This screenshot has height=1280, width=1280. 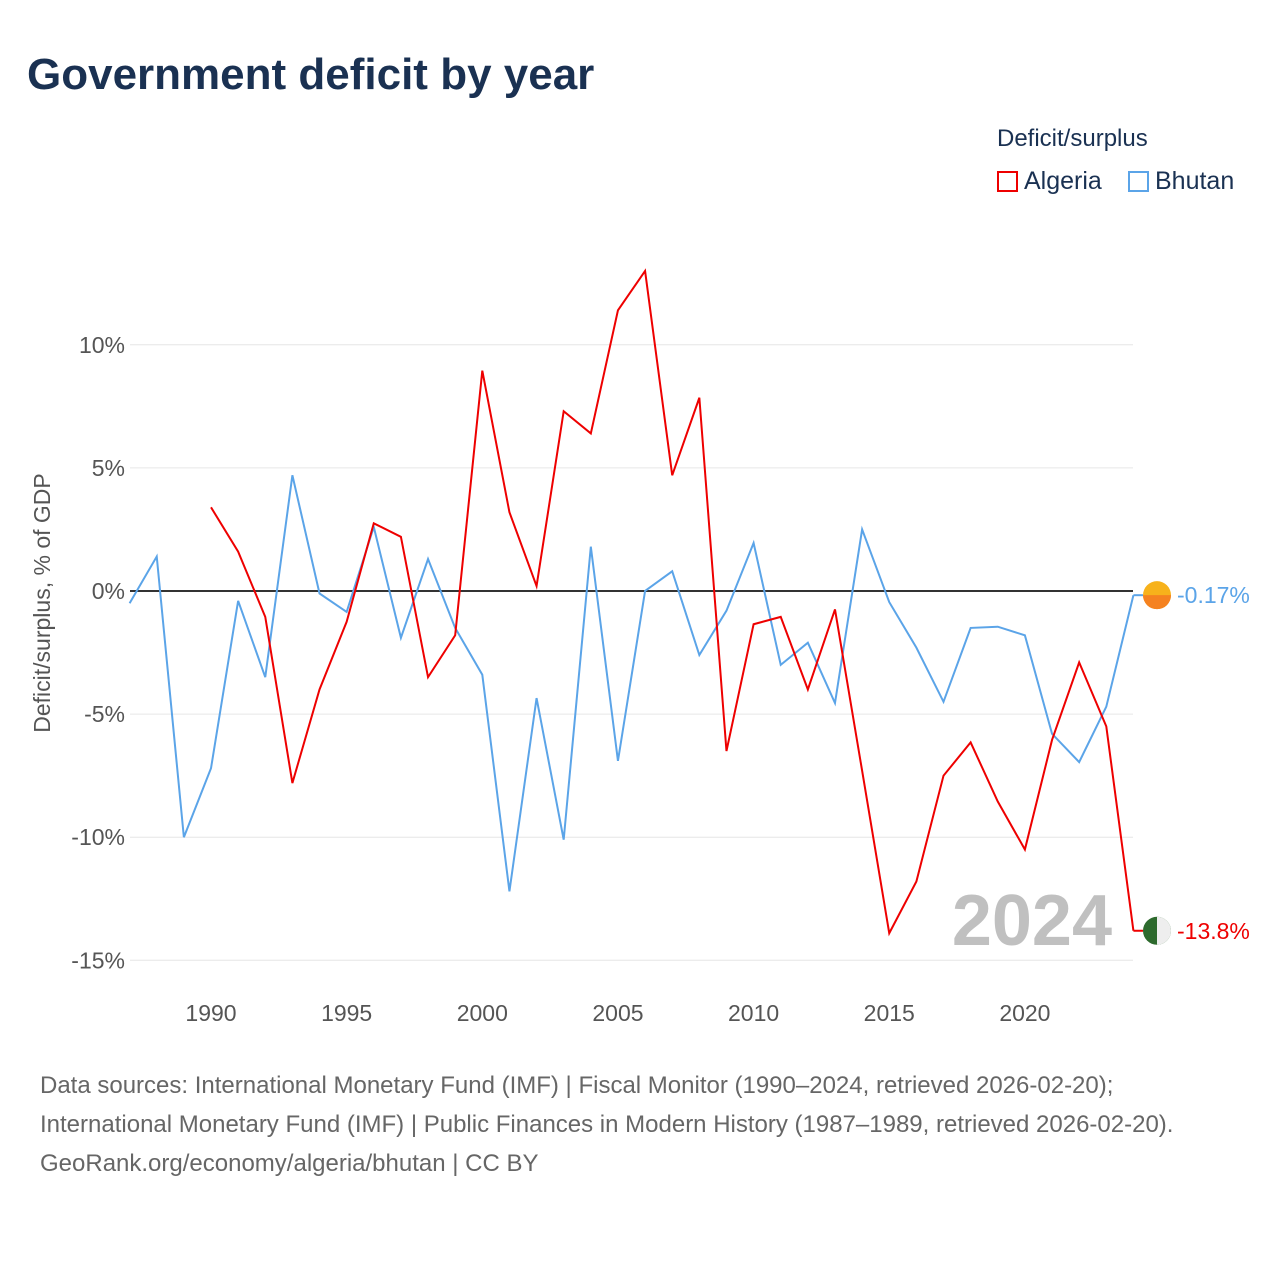 What do you see at coordinates (98, 960) in the screenshot?
I see `y-tick-label: -15%` at bounding box center [98, 960].